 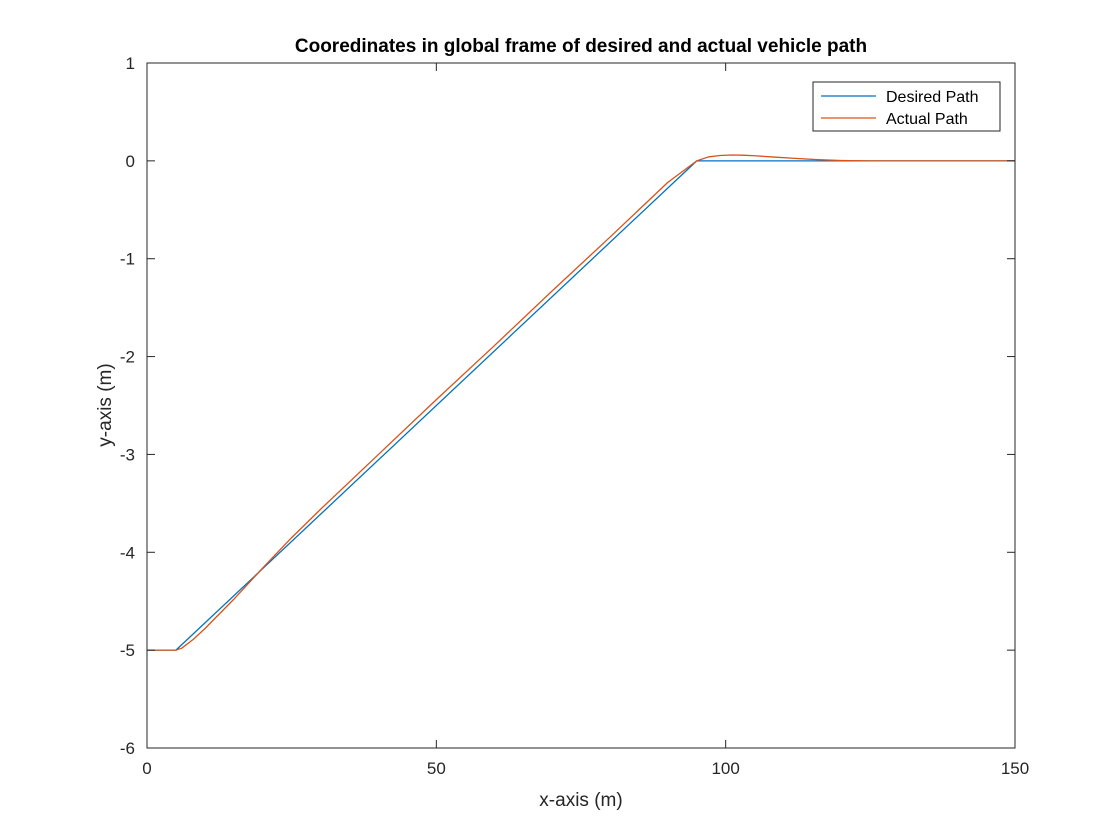 I want to click on y-tick-label: 1, so click(x=130, y=63).